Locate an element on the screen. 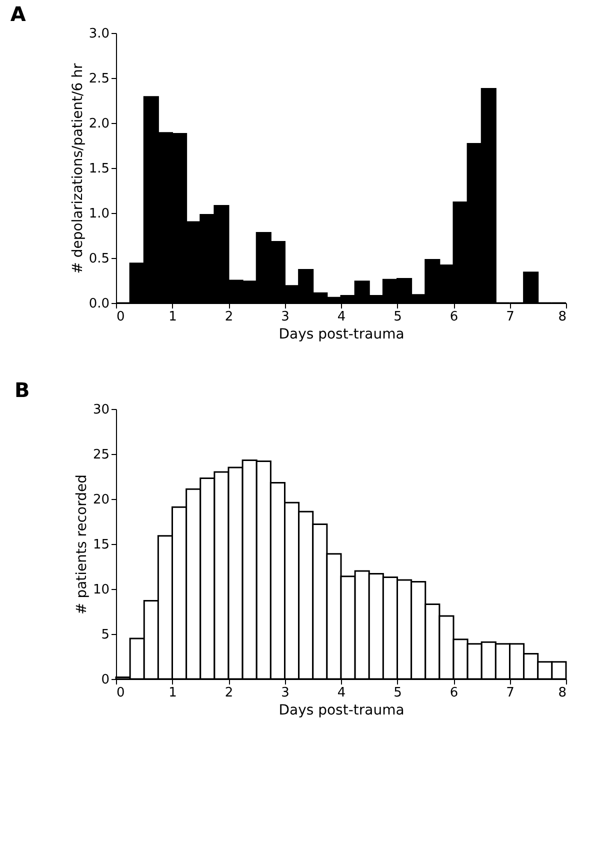  y-tick-label: 1.5 is located at coordinates (99, 169).